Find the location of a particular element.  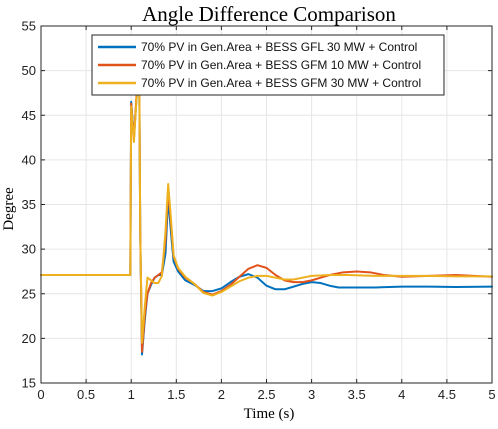

x-tick-label: 0.5 is located at coordinates (86, 394).